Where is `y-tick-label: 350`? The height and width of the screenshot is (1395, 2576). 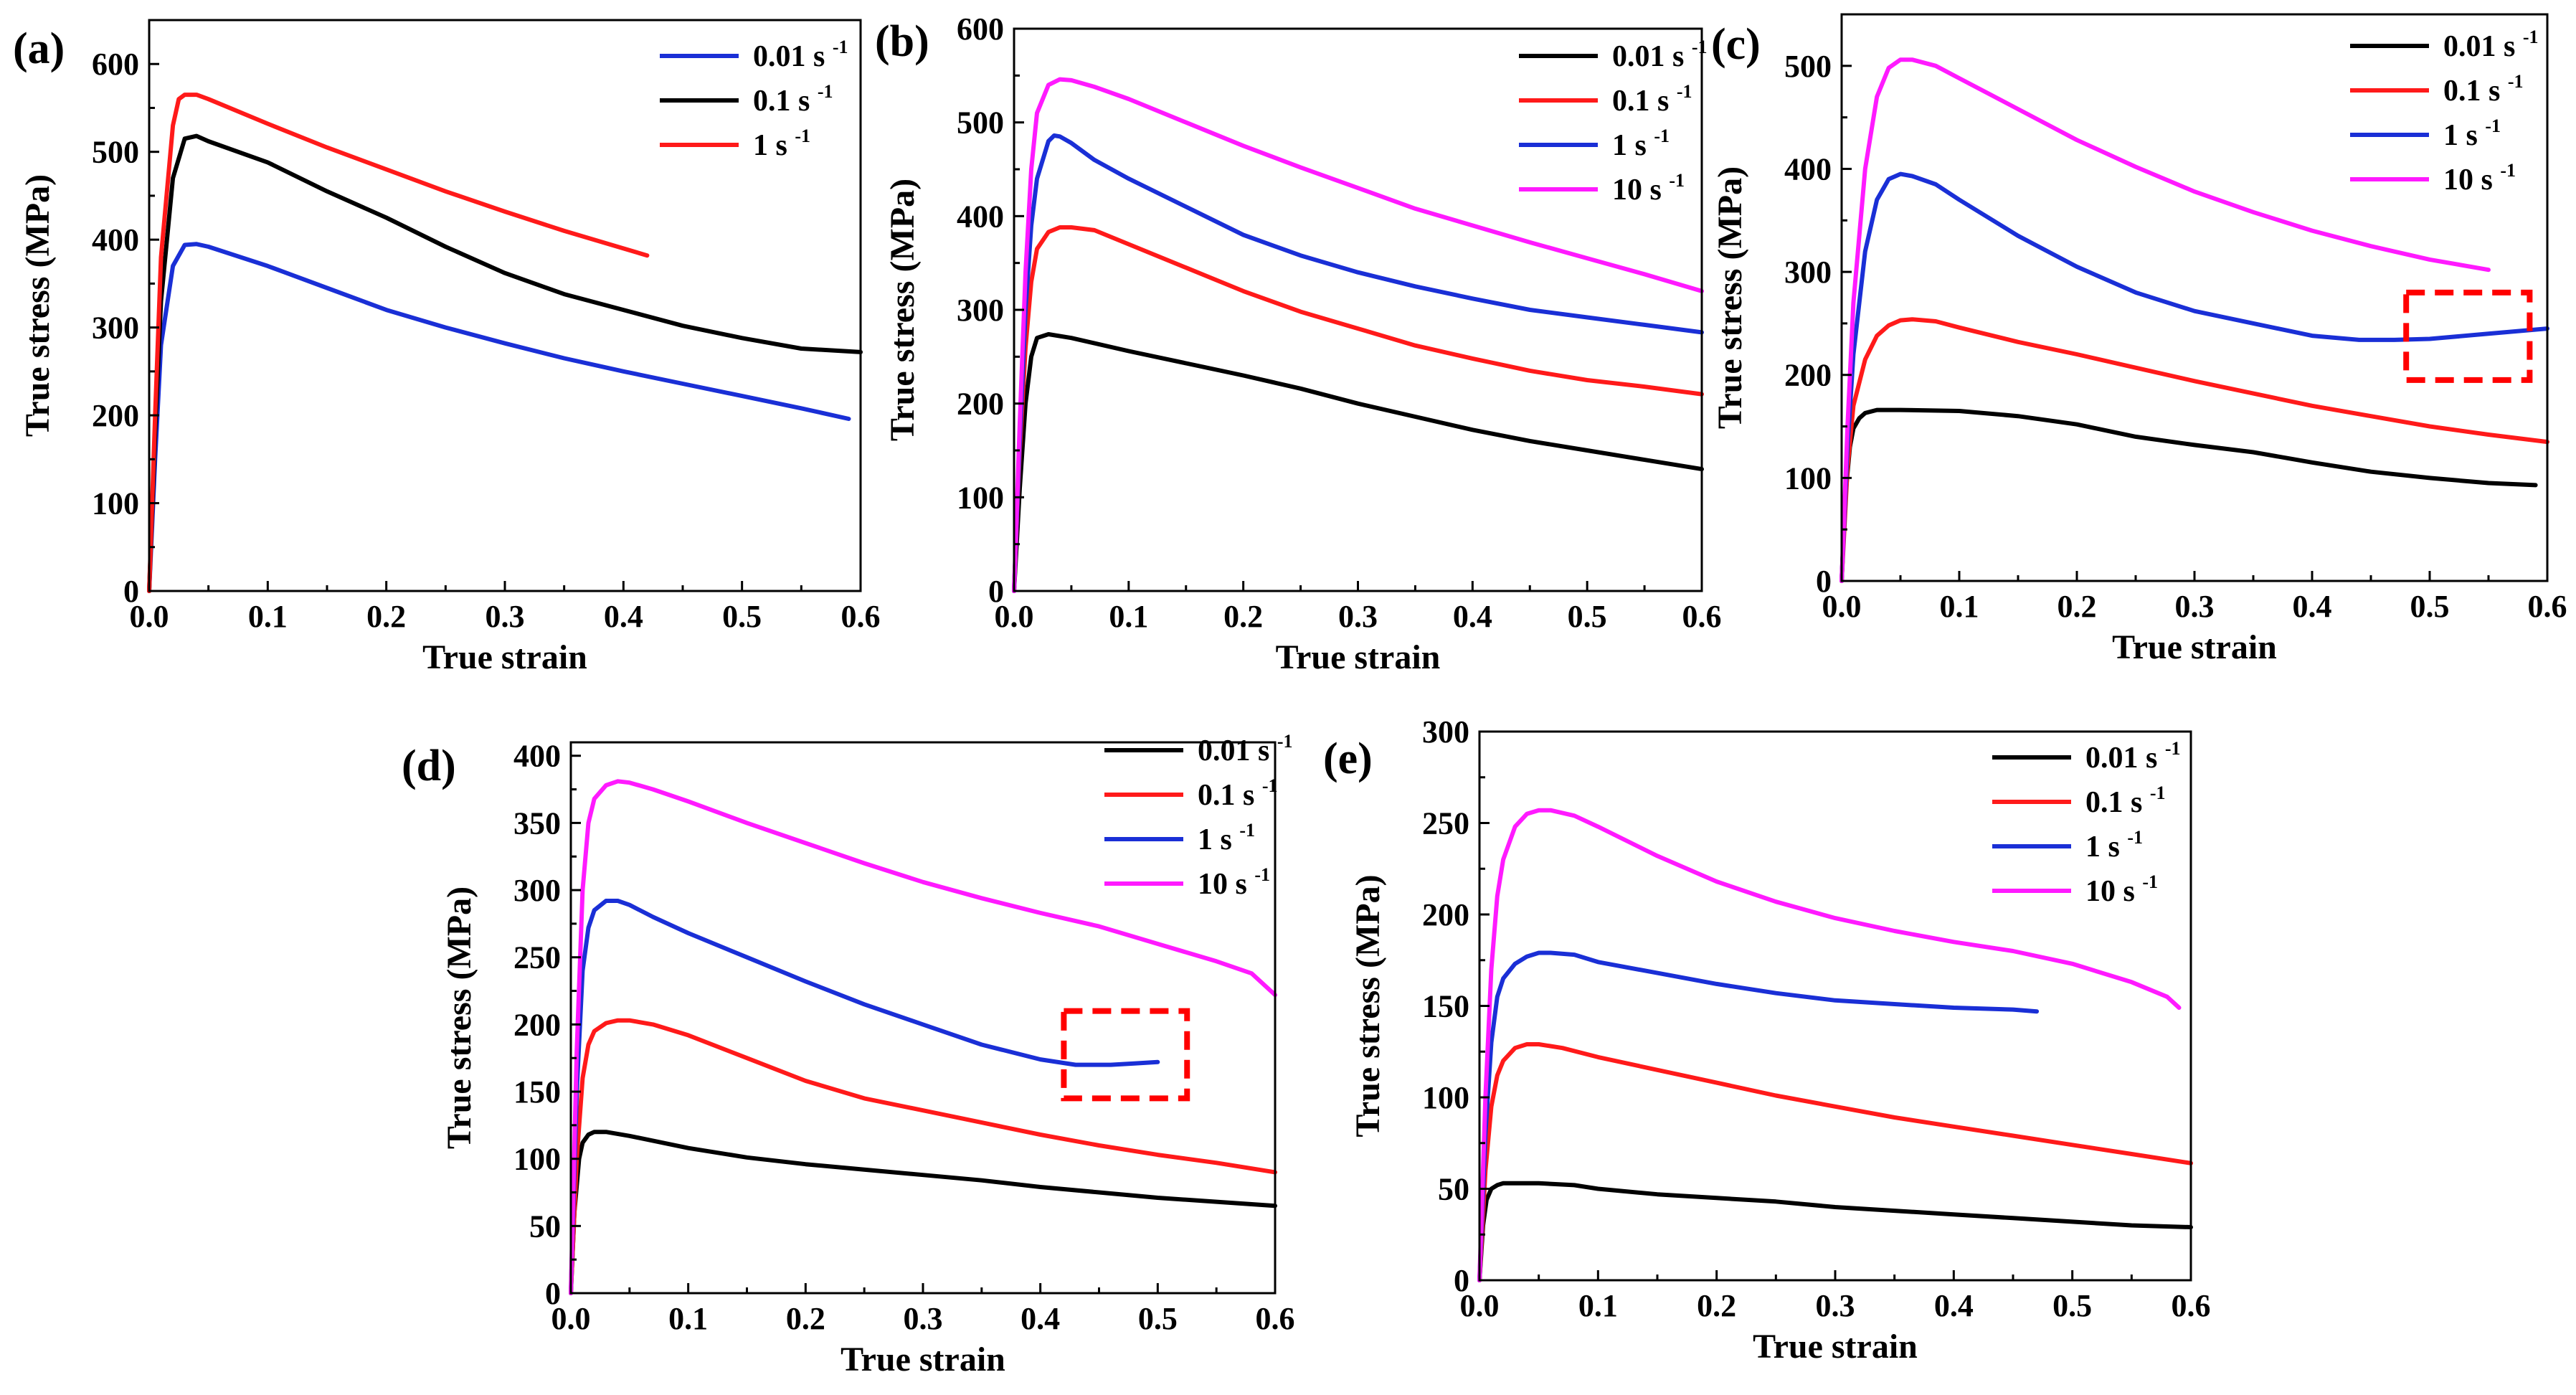
y-tick-label: 350 is located at coordinates (537, 823).